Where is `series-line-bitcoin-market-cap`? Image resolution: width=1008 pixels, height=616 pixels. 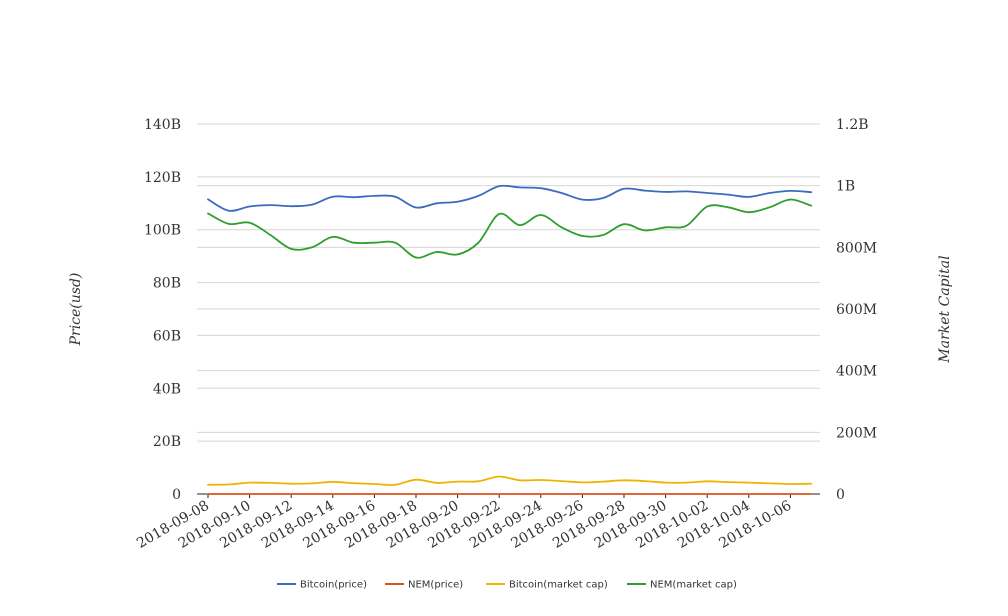 series-line-bitcoin-market-cap is located at coordinates (510, 480).